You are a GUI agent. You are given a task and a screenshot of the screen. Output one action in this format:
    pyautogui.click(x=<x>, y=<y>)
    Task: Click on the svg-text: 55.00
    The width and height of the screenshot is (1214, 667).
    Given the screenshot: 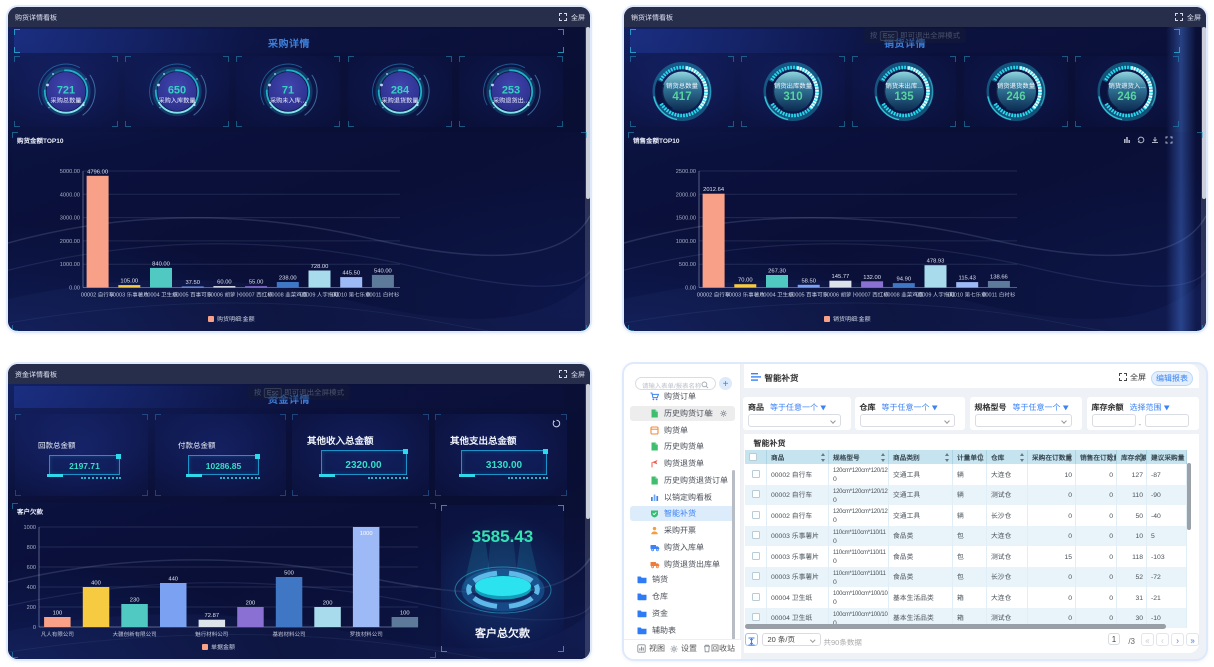 What is the action you would take?
    pyautogui.click(x=256, y=281)
    